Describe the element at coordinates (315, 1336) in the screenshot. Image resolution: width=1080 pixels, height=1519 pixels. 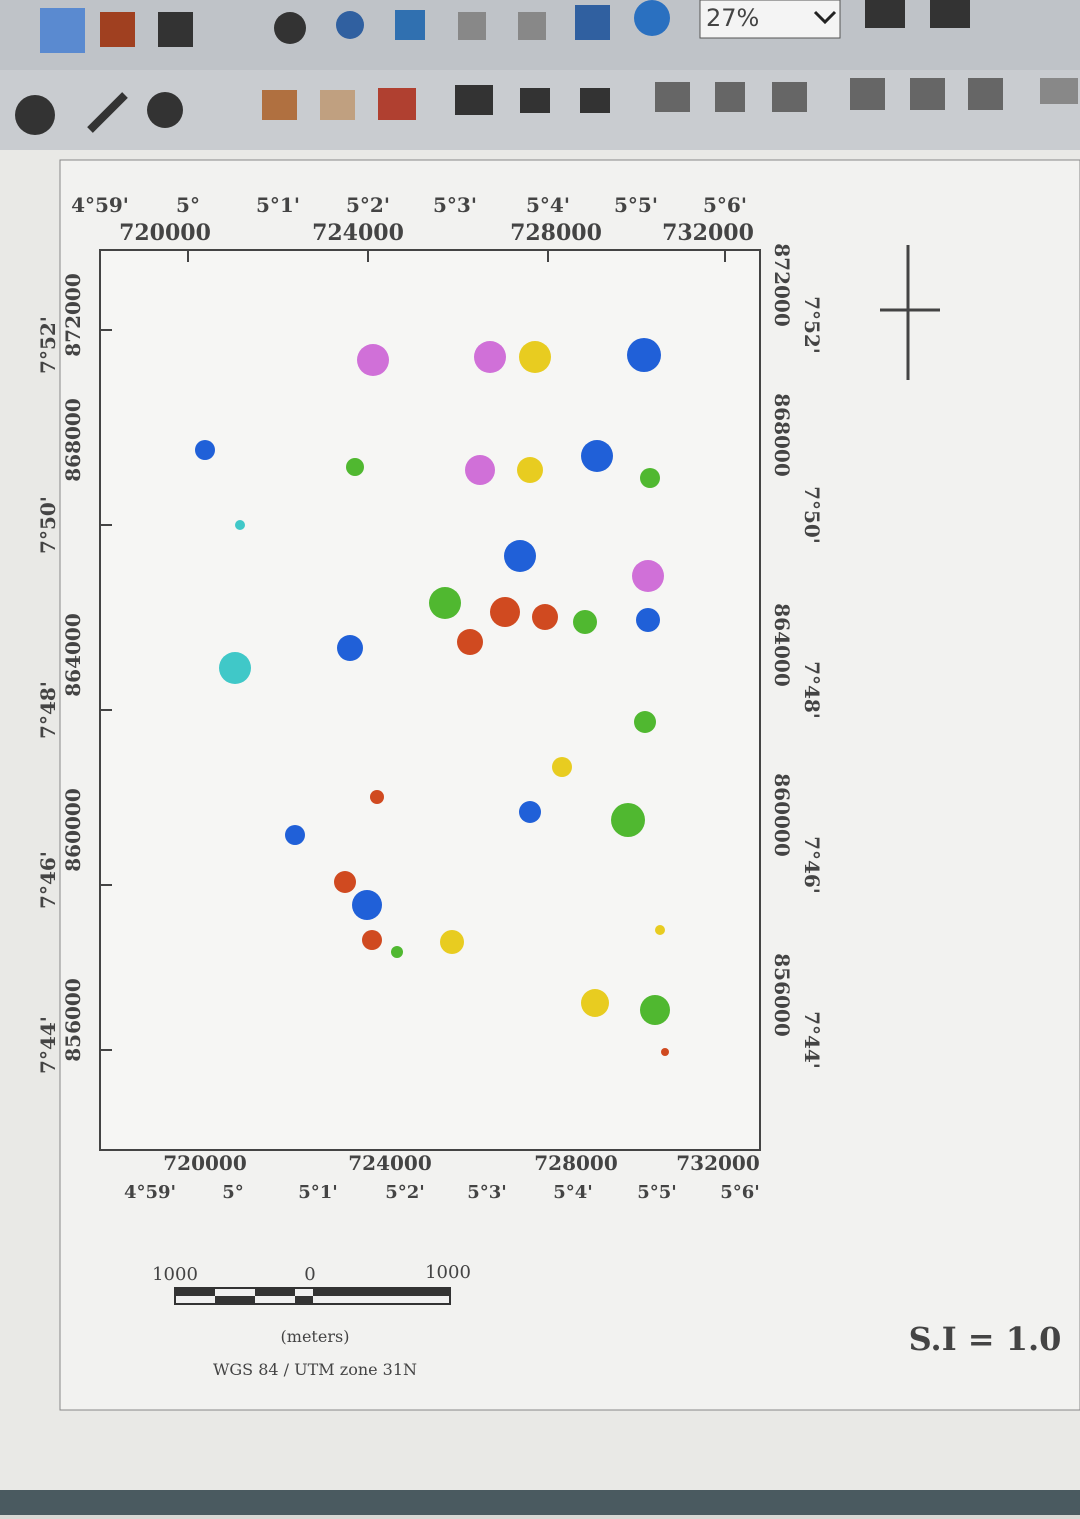
I see `scale-unit: (meters)` at that location.